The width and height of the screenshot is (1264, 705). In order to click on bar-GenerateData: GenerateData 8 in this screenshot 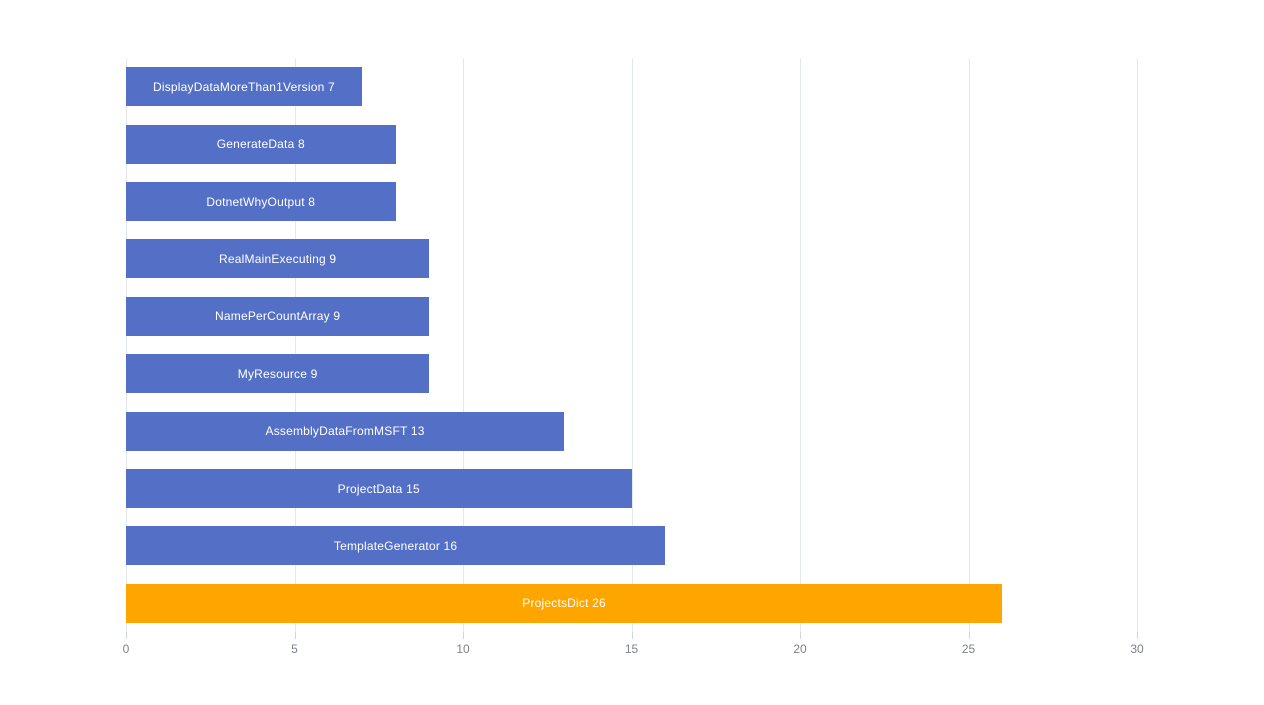, I will do `click(261, 144)`.